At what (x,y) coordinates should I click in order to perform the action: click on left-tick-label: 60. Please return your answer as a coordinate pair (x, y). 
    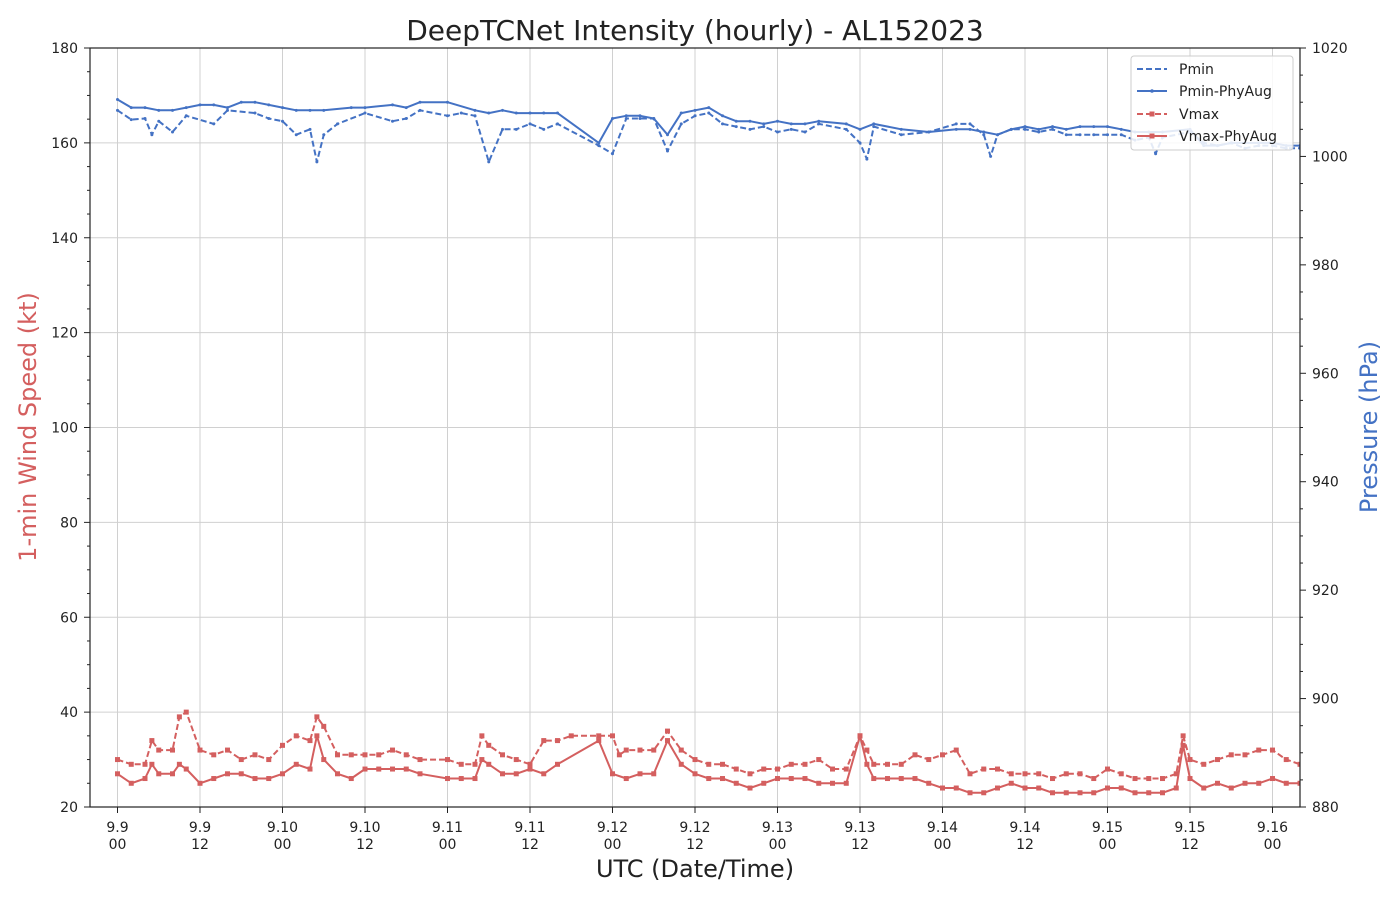
    Looking at the image, I should click on (69, 618).